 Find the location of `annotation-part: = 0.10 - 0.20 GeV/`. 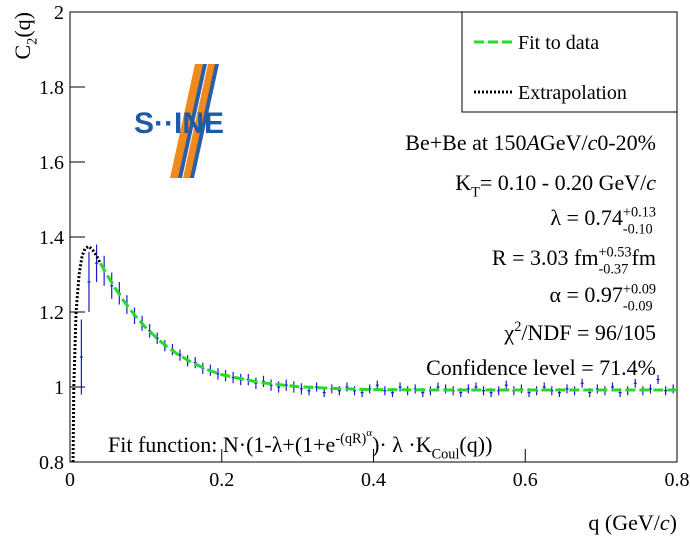

annotation-part: = 0.10 - 0.20 GeV/ is located at coordinates (563, 182).